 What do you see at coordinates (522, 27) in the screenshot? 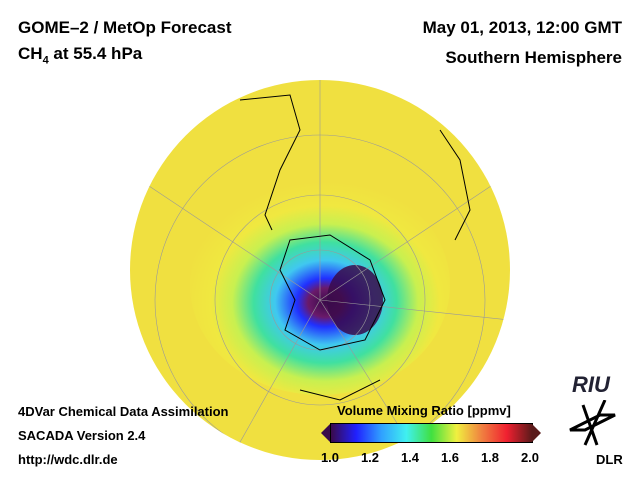
I see `date: May 01, 2013, 12:00 GMT` at bounding box center [522, 27].